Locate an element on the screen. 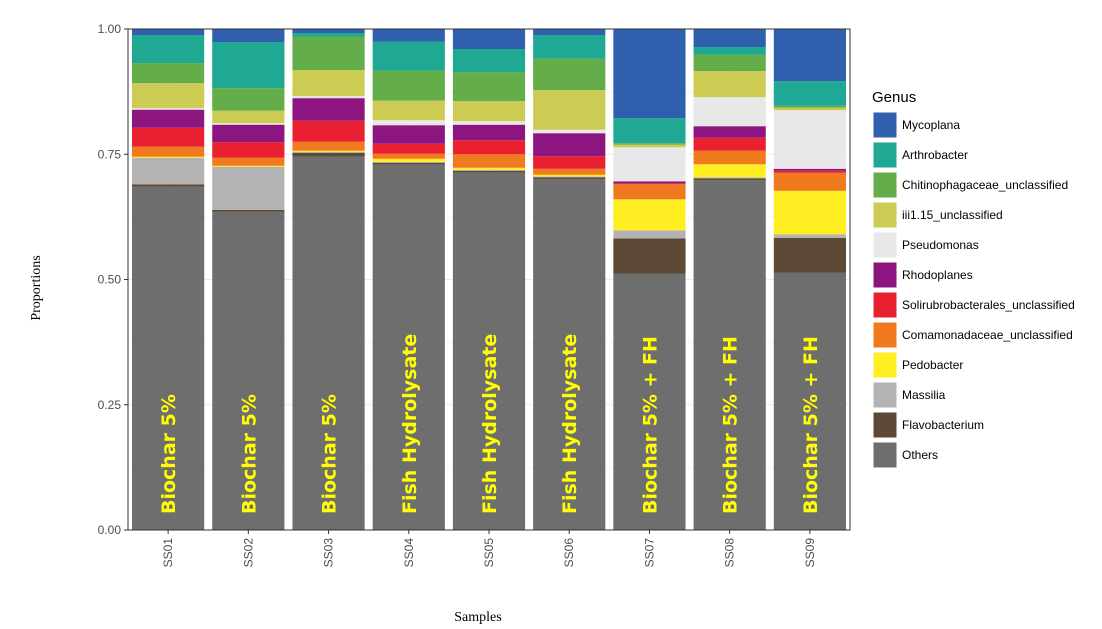 Image resolution: width=1102 pixels, height=629 pixels. x-axis: SS01 SS02 SS03 SS04 SS05 SS06 SS07 SS08 SS09 is located at coordinates (489, 548).